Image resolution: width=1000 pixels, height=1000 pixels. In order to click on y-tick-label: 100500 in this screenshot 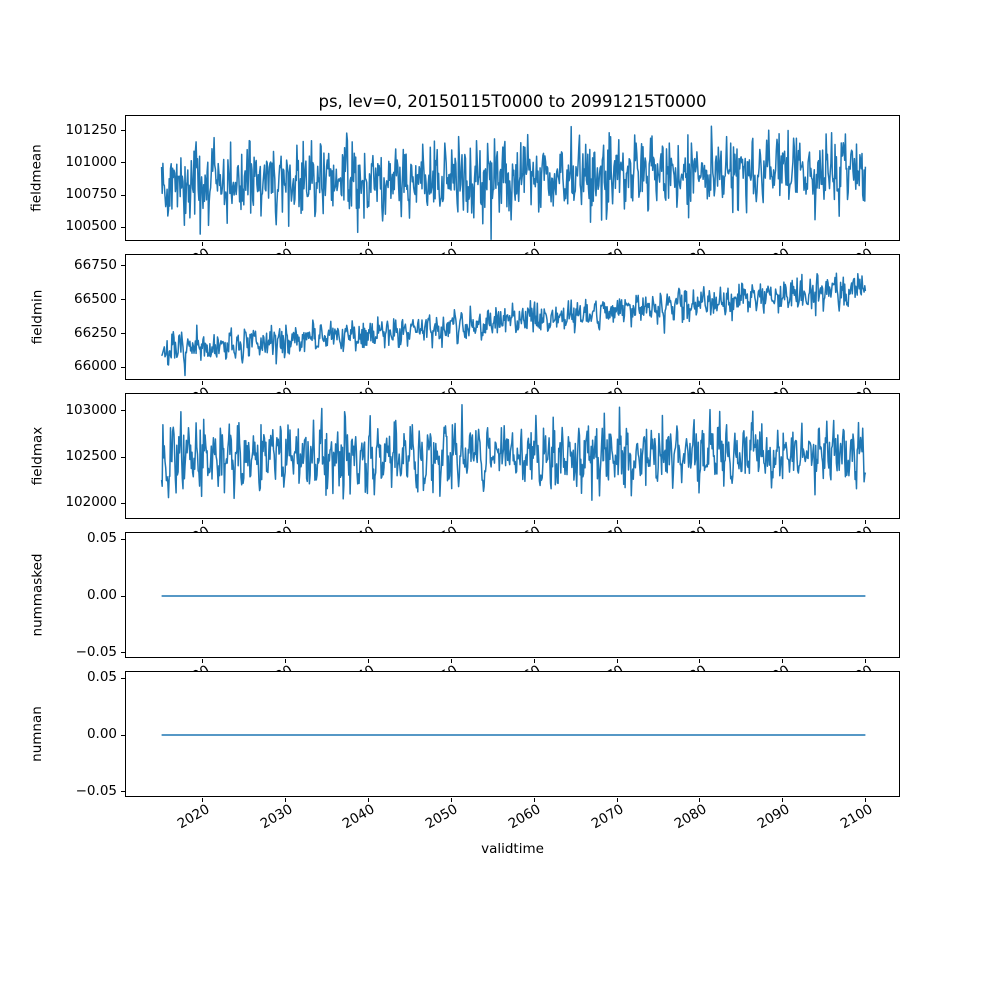, I will do `click(91, 226)`.